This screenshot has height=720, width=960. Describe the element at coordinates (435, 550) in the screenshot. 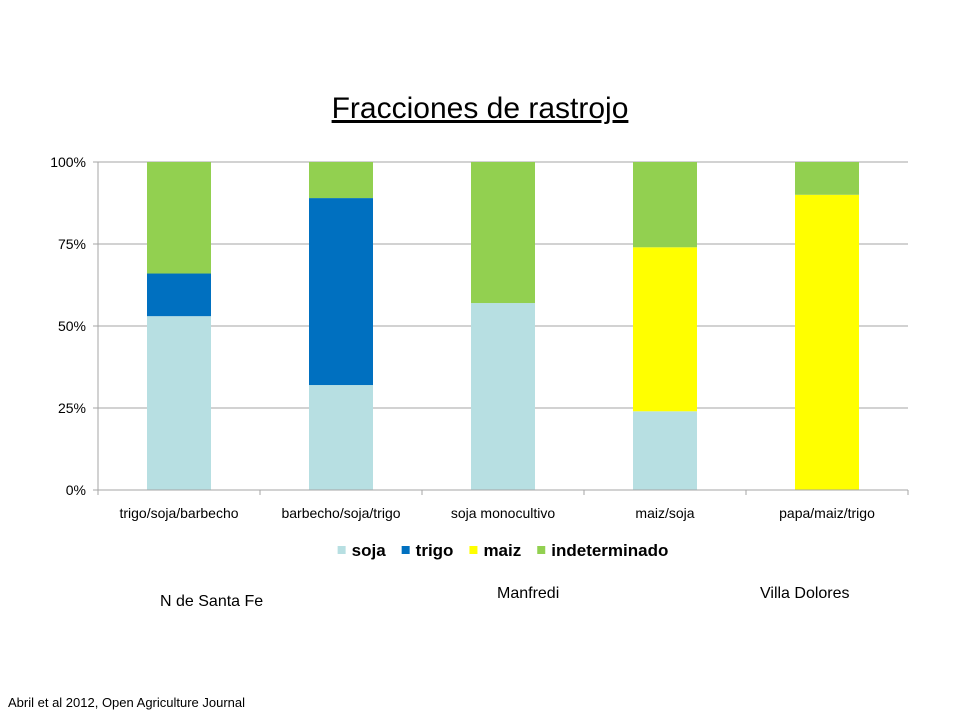

I see `legend-label: trigo` at that location.